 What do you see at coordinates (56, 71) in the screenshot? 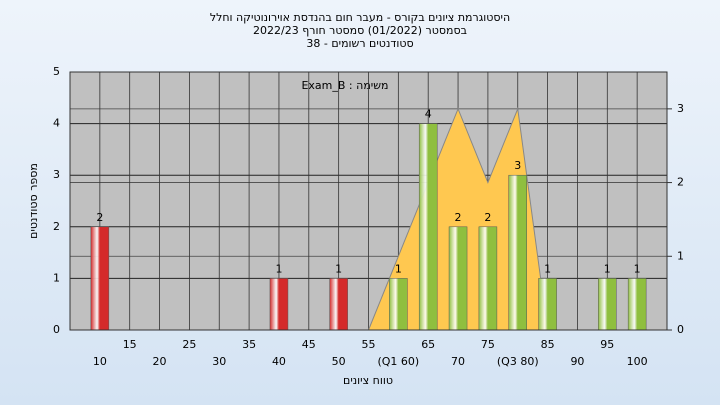
I see `y-tick-label: 5` at bounding box center [56, 71].